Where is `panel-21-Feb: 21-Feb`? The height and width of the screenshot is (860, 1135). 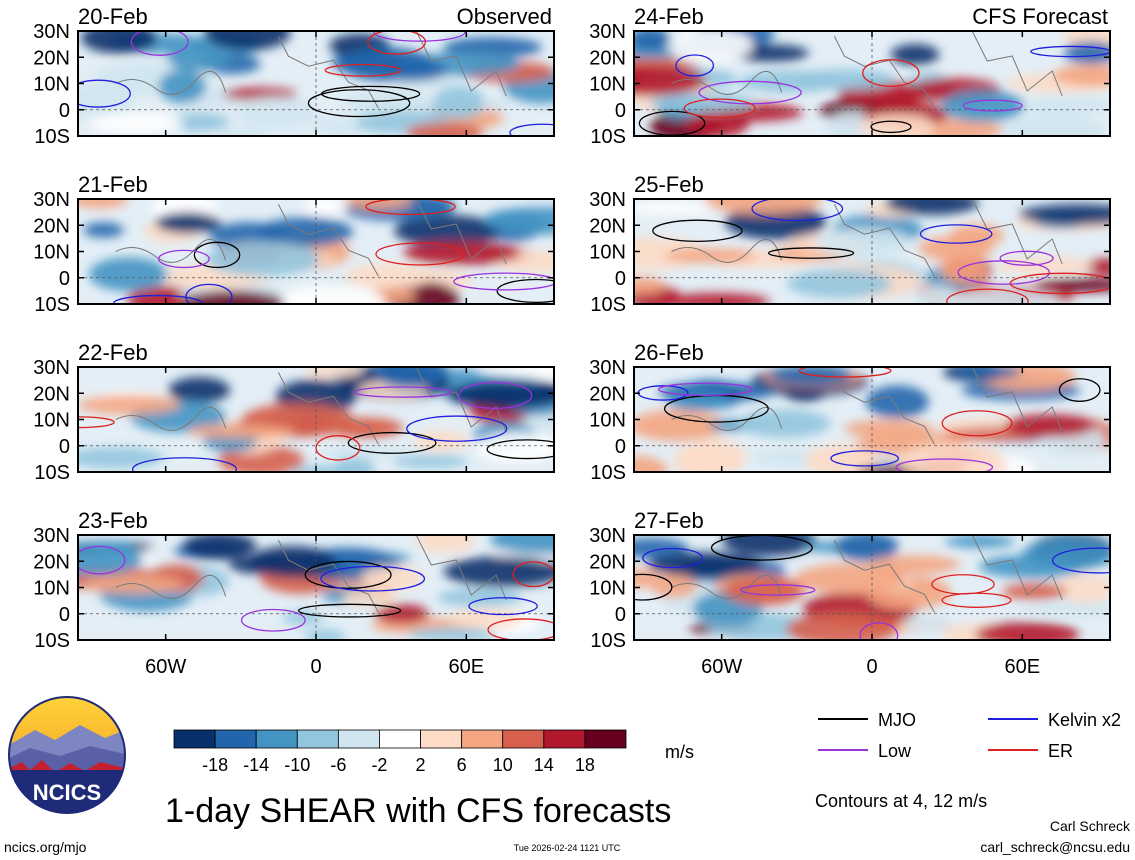 panel-21-Feb: 21-Feb is located at coordinates (316, 238).